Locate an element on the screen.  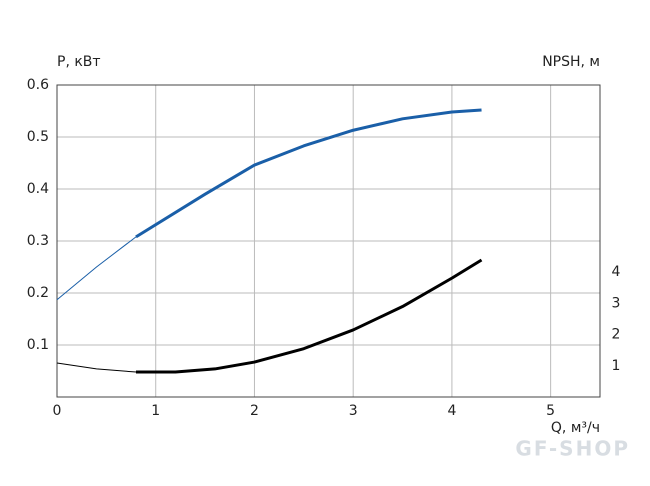
y2-axis-label: NPSH, м is located at coordinates (571, 62).